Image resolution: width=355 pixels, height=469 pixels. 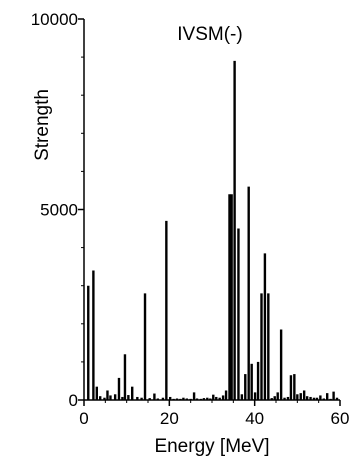 I want to click on y-axis-label: Strength, so click(x=42, y=125).